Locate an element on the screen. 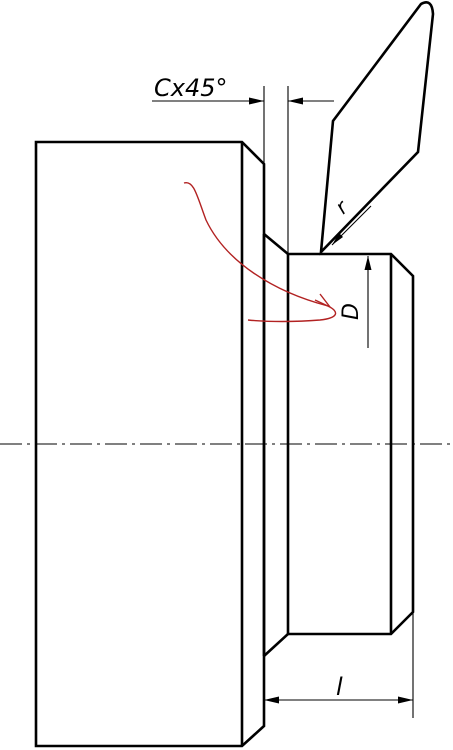 This screenshot has height=750, width=453. diameter-dimension: D is located at coordinates (355, 302).